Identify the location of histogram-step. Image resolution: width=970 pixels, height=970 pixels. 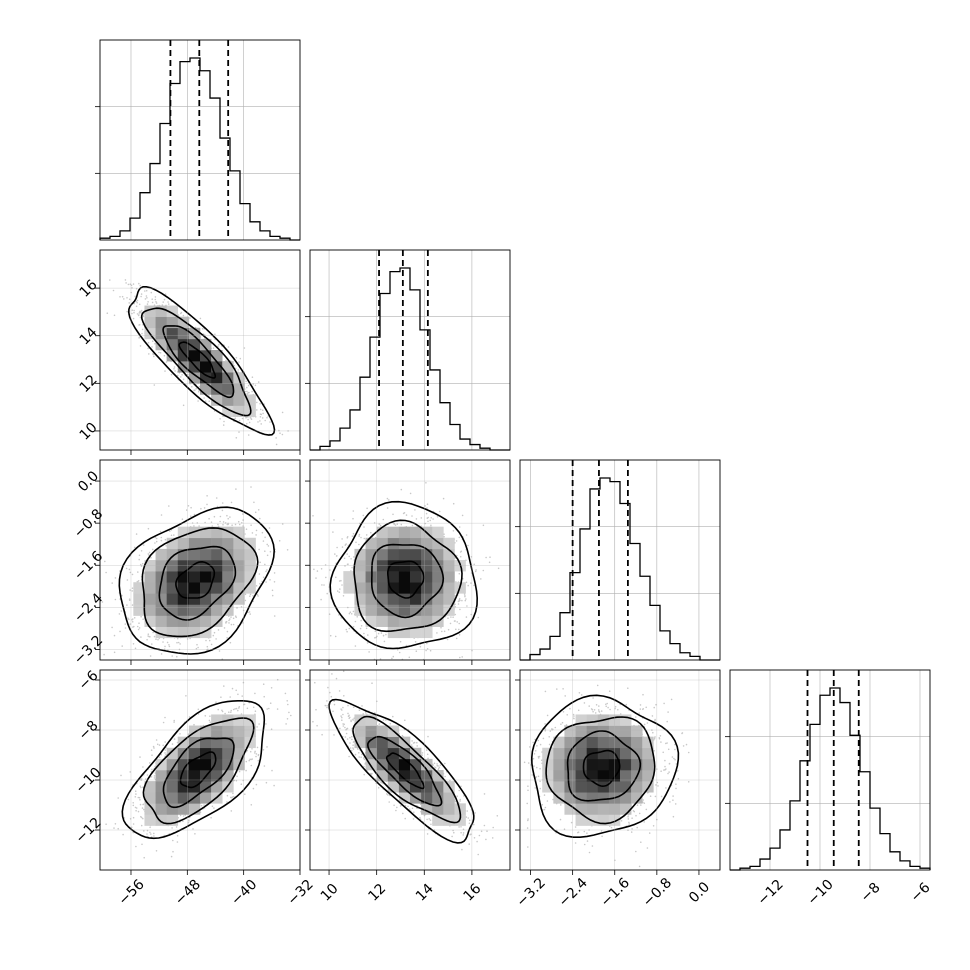
(410, 359).